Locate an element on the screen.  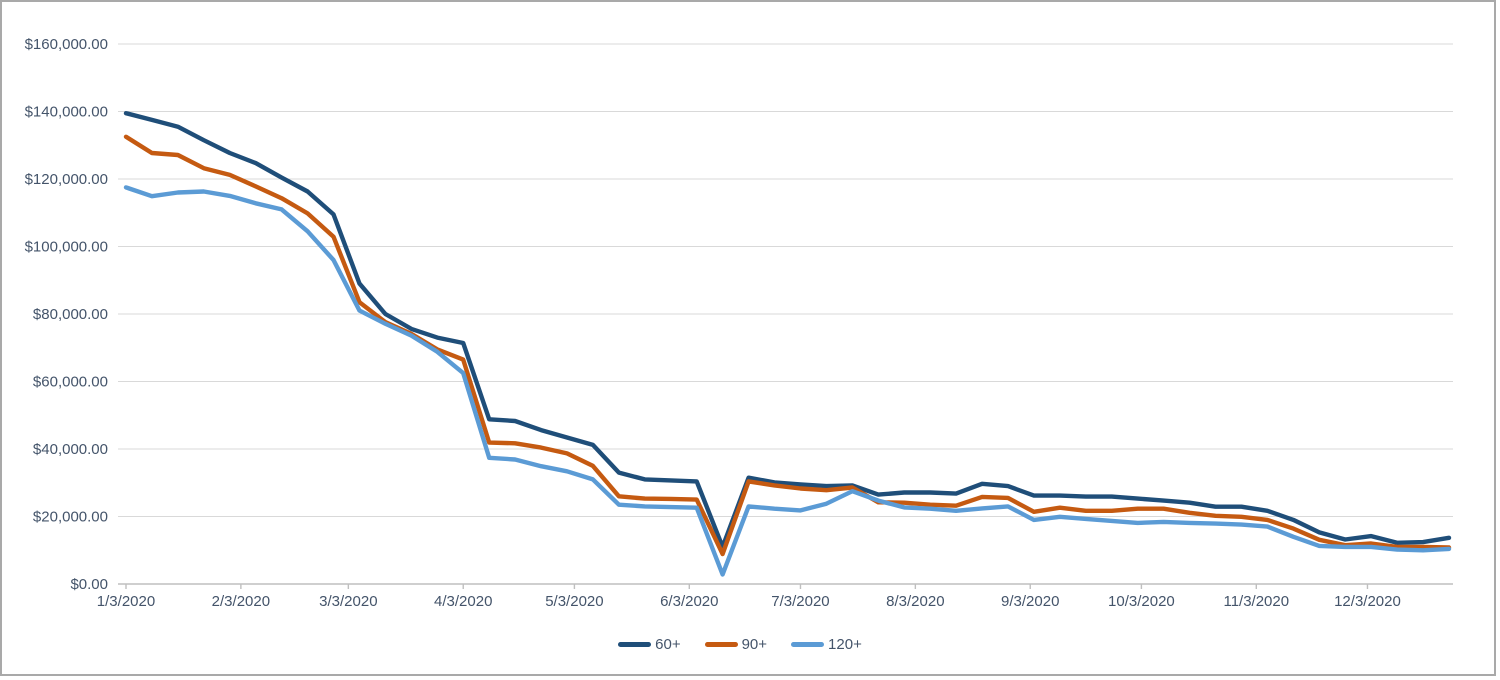
y-axis-tick-label: $100,000.00 is located at coordinates (66, 247).